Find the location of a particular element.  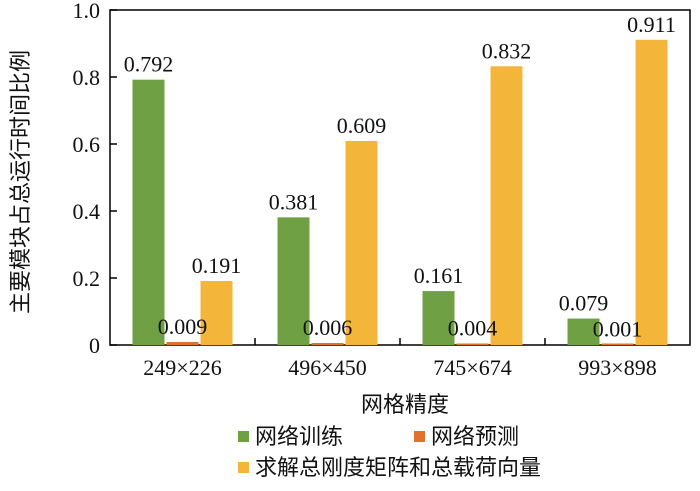

data-label: 0.191 is located at coordinates (217, 265).